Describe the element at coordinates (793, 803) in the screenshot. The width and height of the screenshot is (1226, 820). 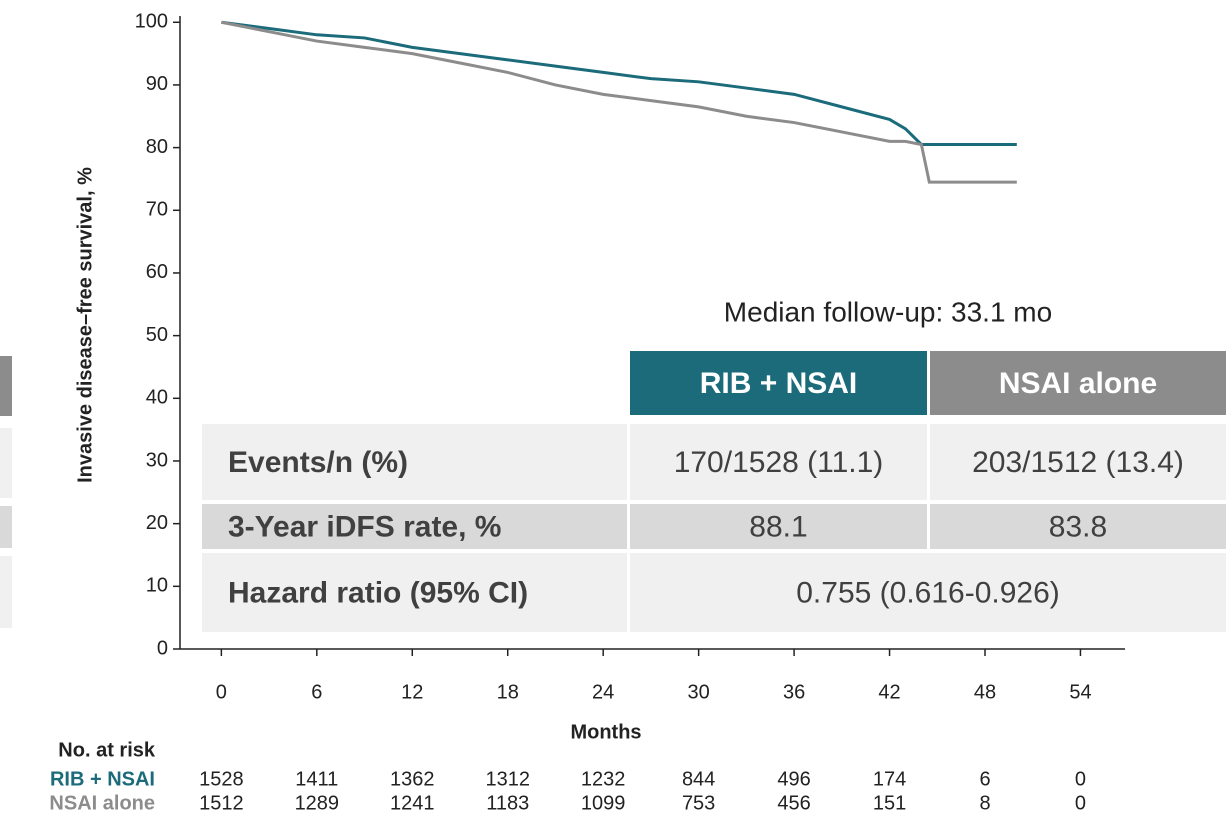
I see `risk-count: 456` at that location.